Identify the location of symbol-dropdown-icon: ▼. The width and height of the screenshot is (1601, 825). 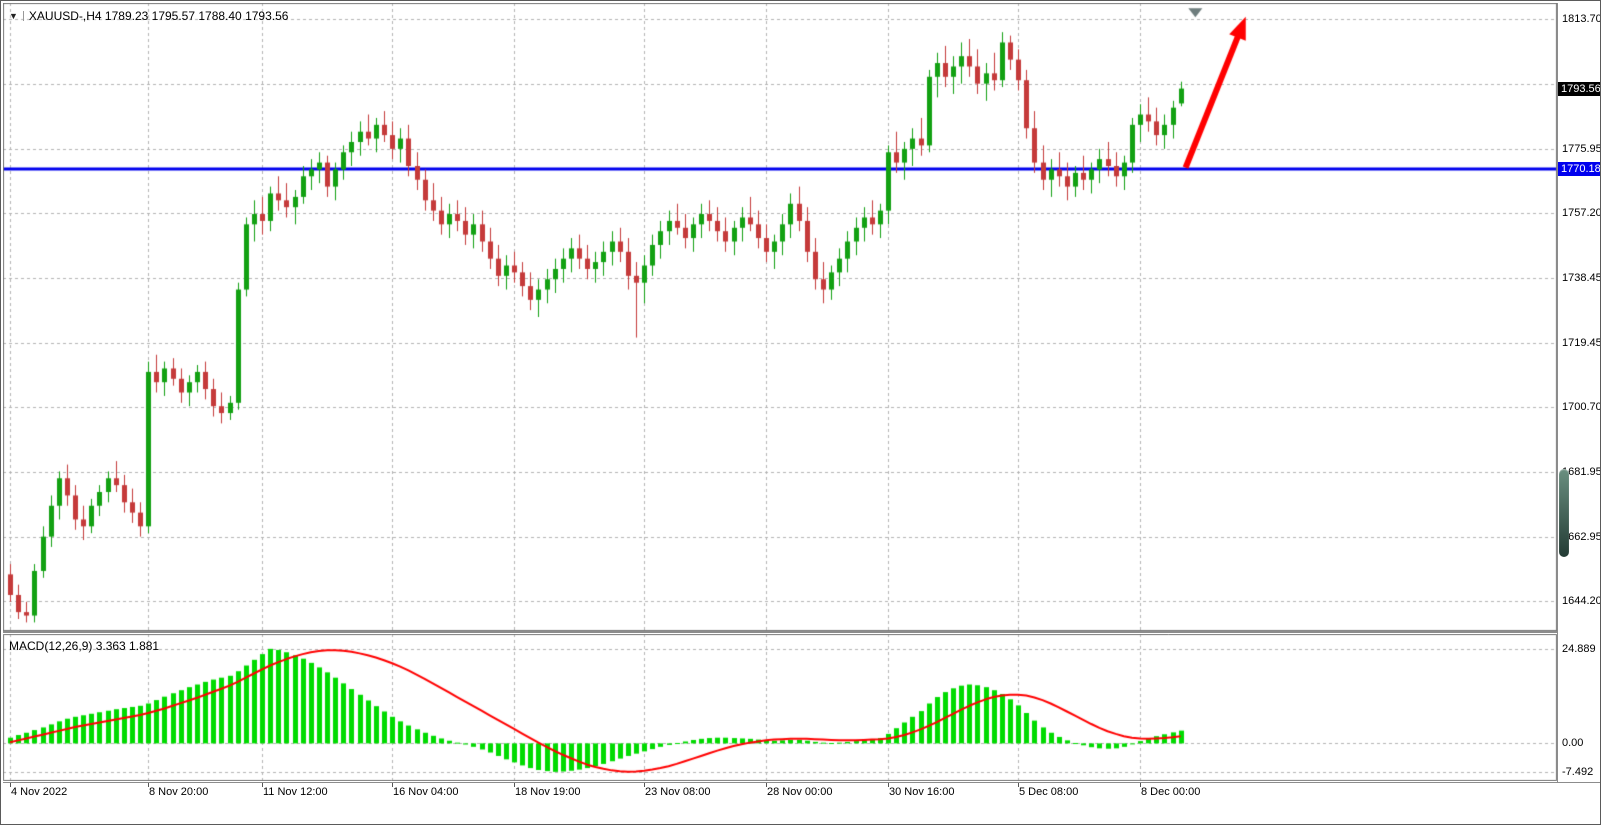
(16, 16).